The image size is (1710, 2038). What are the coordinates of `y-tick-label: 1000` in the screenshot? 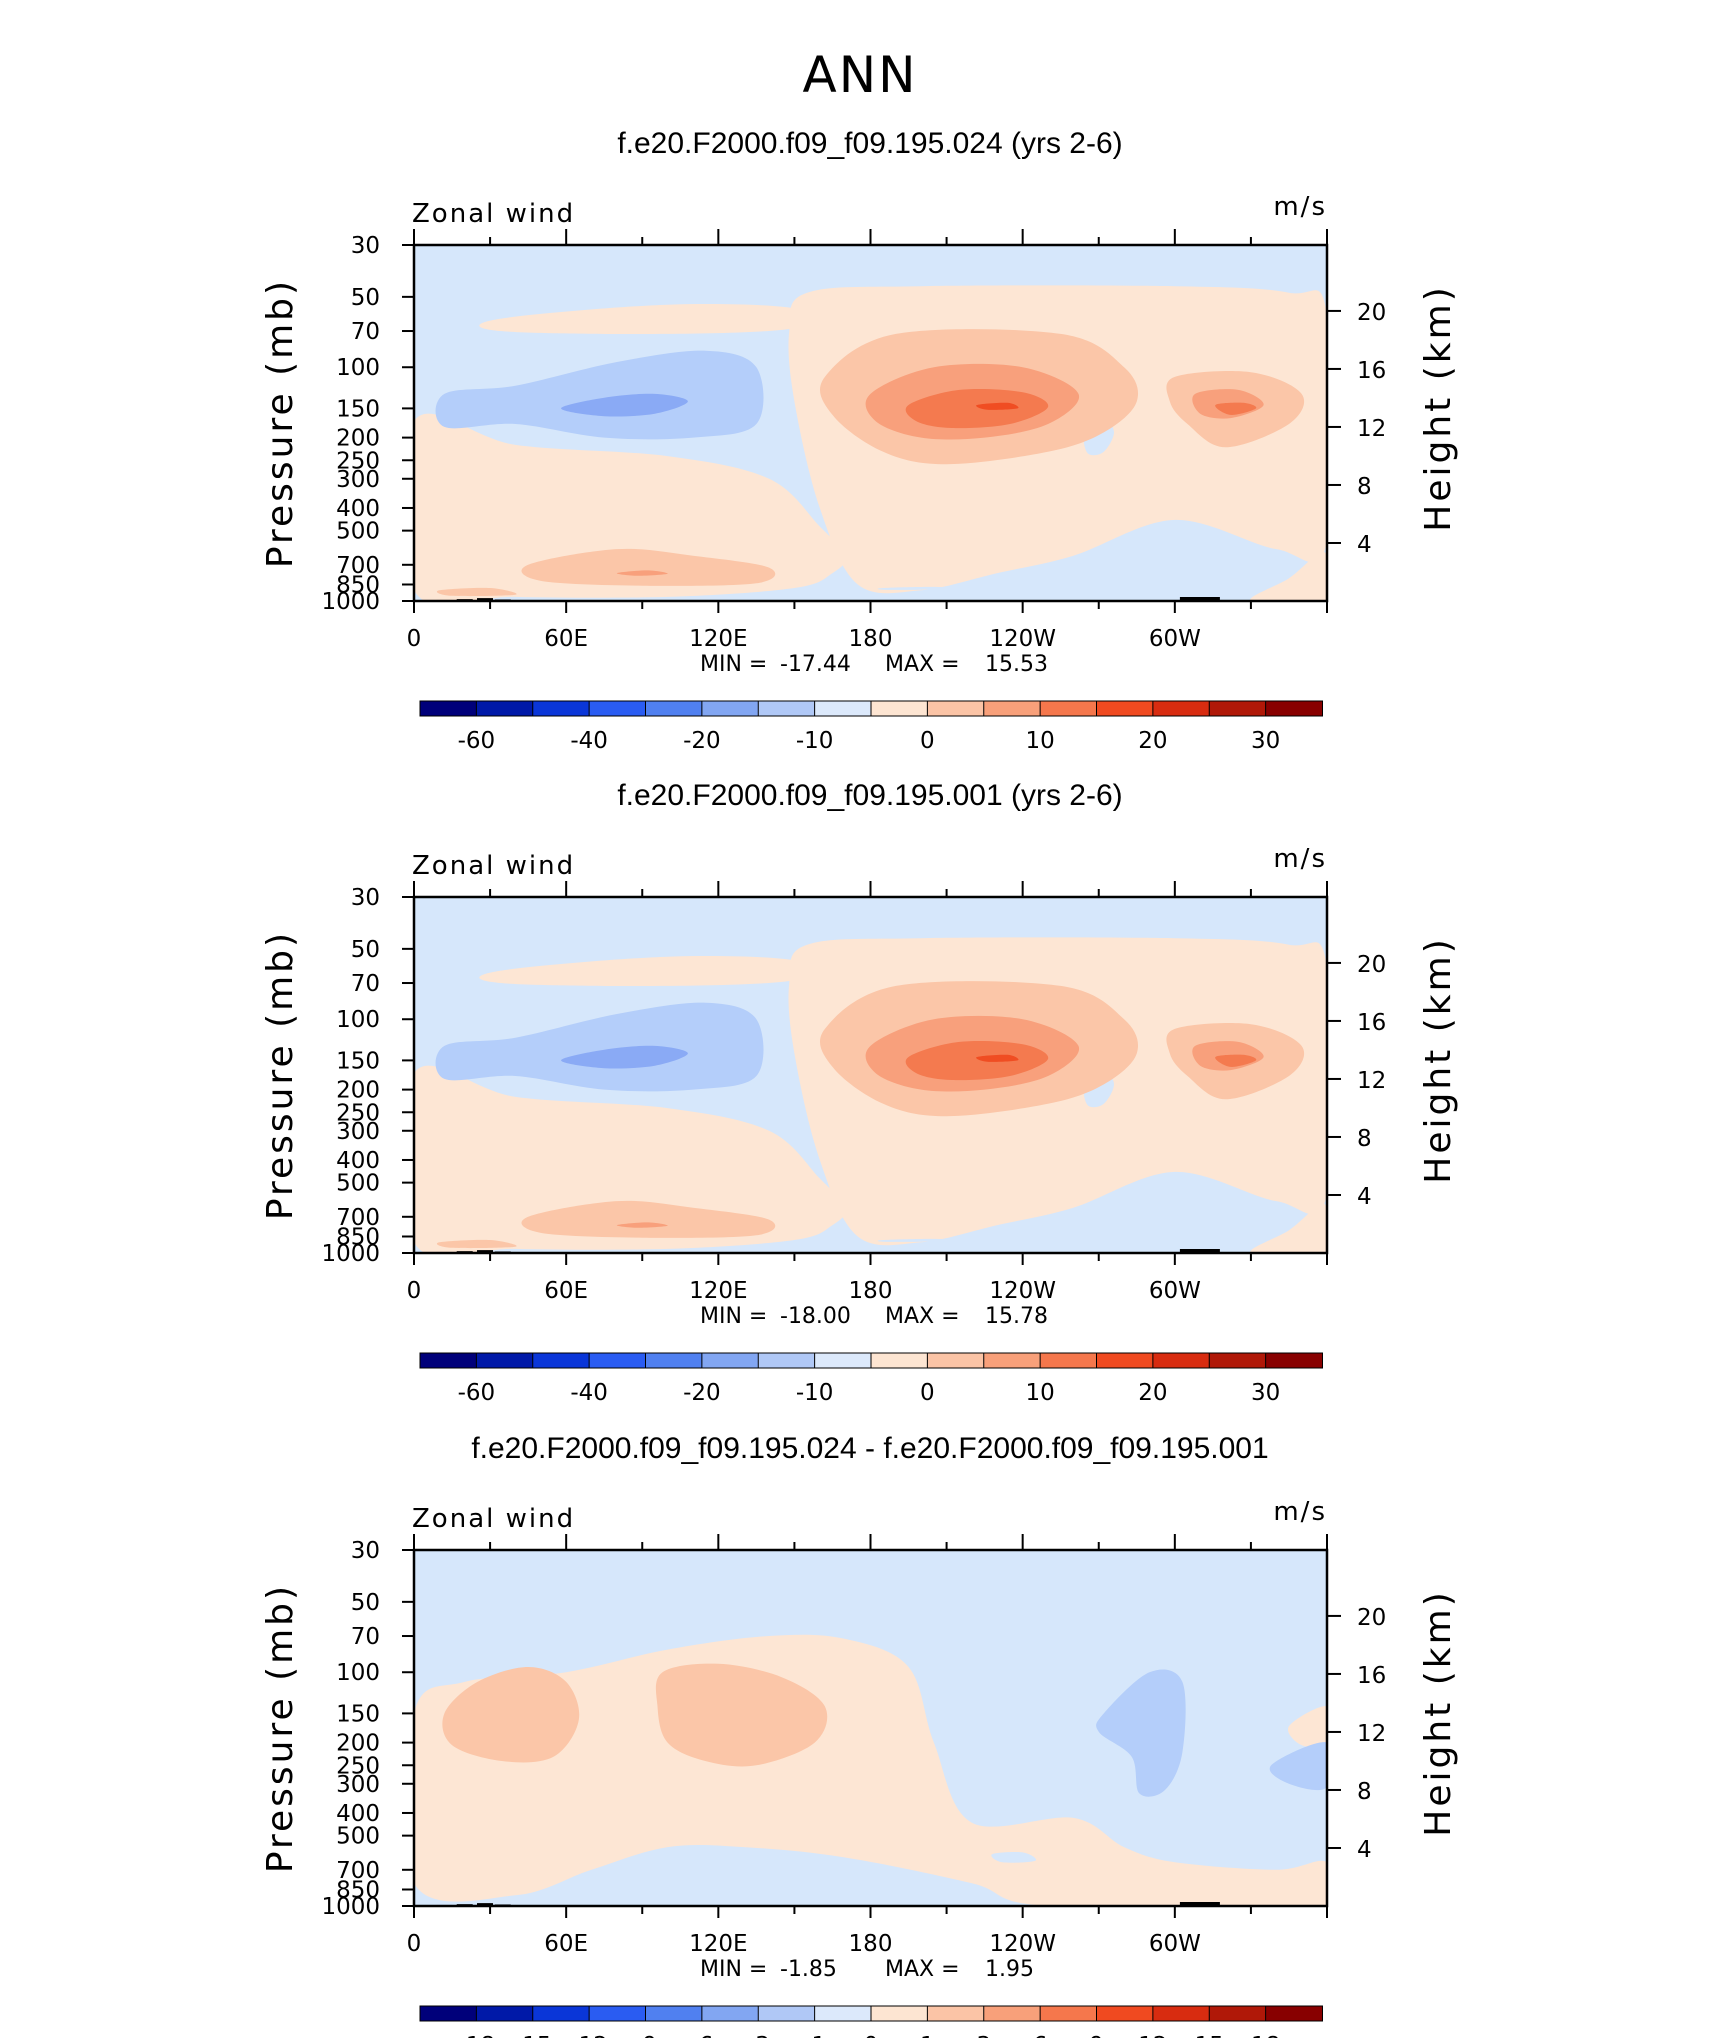 It's located at (350, 1254).